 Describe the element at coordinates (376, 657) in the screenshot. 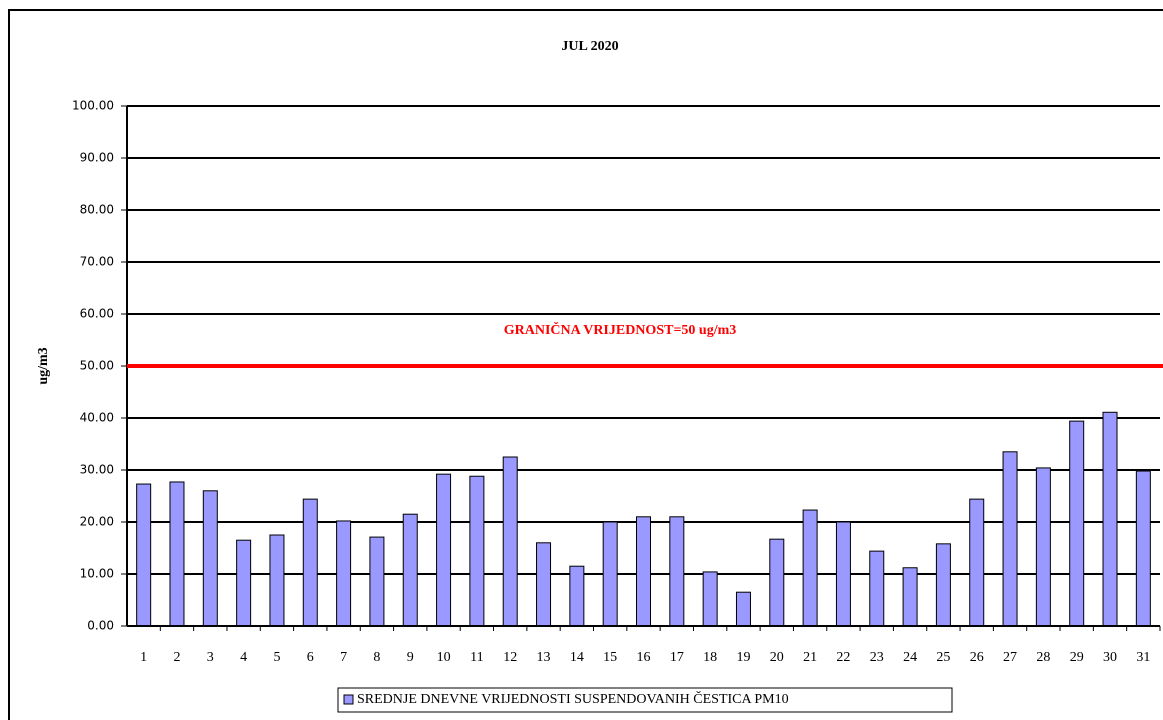

I see `x-tick-label: 8` at that location.